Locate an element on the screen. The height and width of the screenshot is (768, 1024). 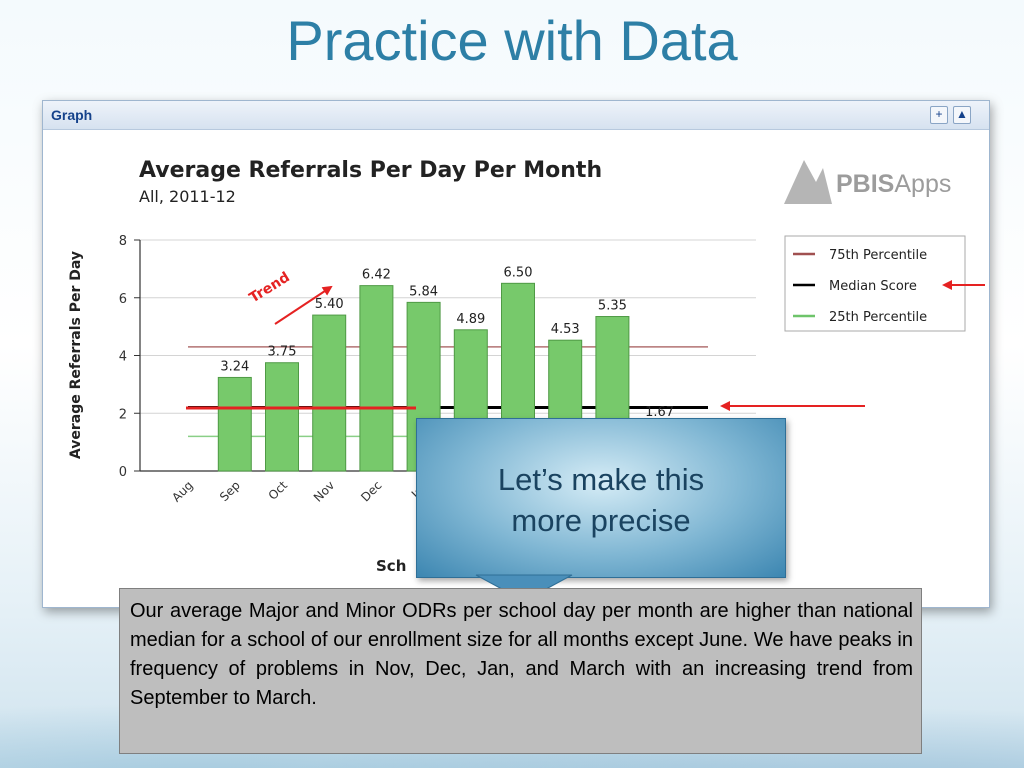
logo-text-bold: PBIS is located at coordinates (865, 184).